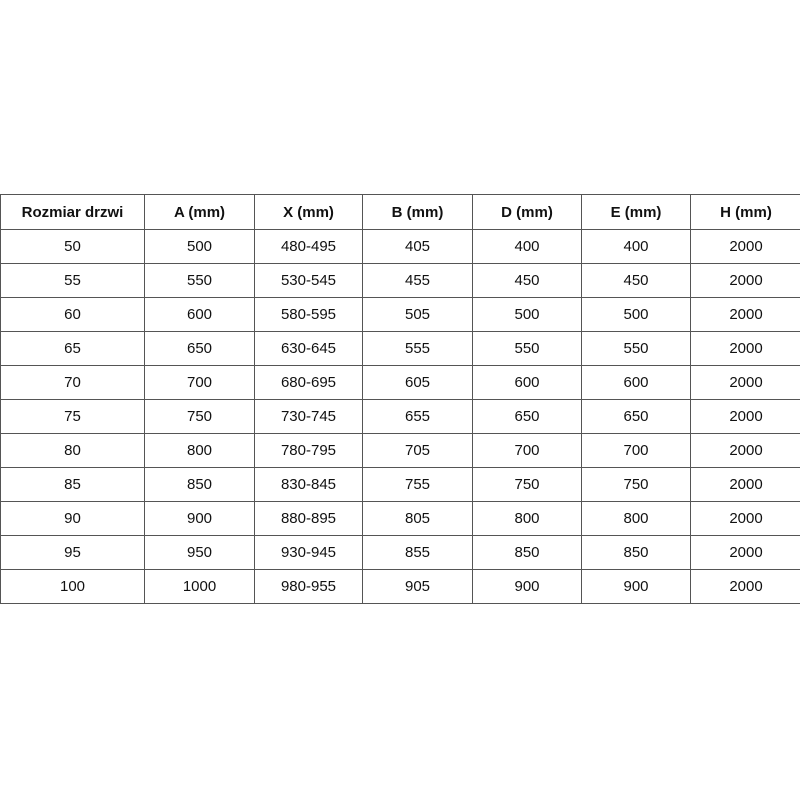  Describe the element at coordinates (308, 314) in the screenshot. I see `table-cell: 580-595` at that location.